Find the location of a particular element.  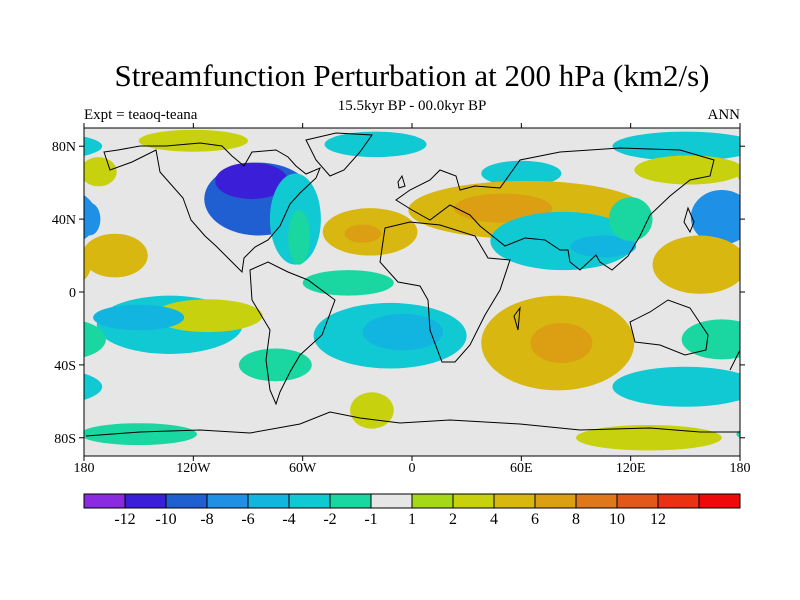

coast-japan is located at coordinates (689, 220).